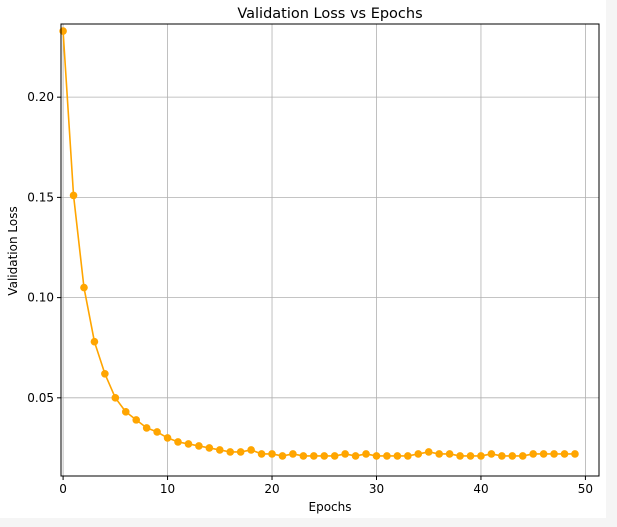 The width and height of the screenshot is (617, 527). Describe the element at coordinates (585, 489) in the screenshot. I see `x-tick-label: 50` at that location.